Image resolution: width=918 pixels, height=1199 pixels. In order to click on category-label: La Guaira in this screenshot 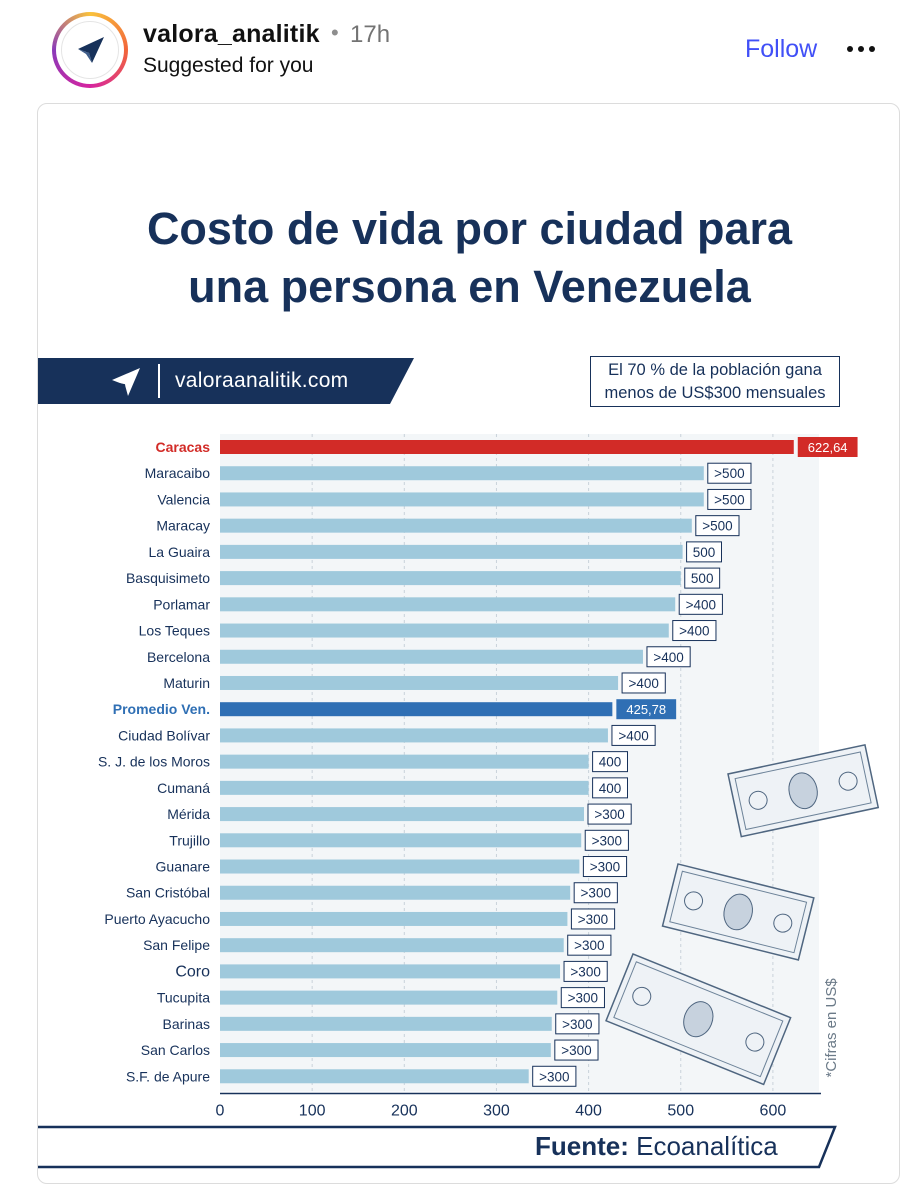, I will do `click(180, 552)`.